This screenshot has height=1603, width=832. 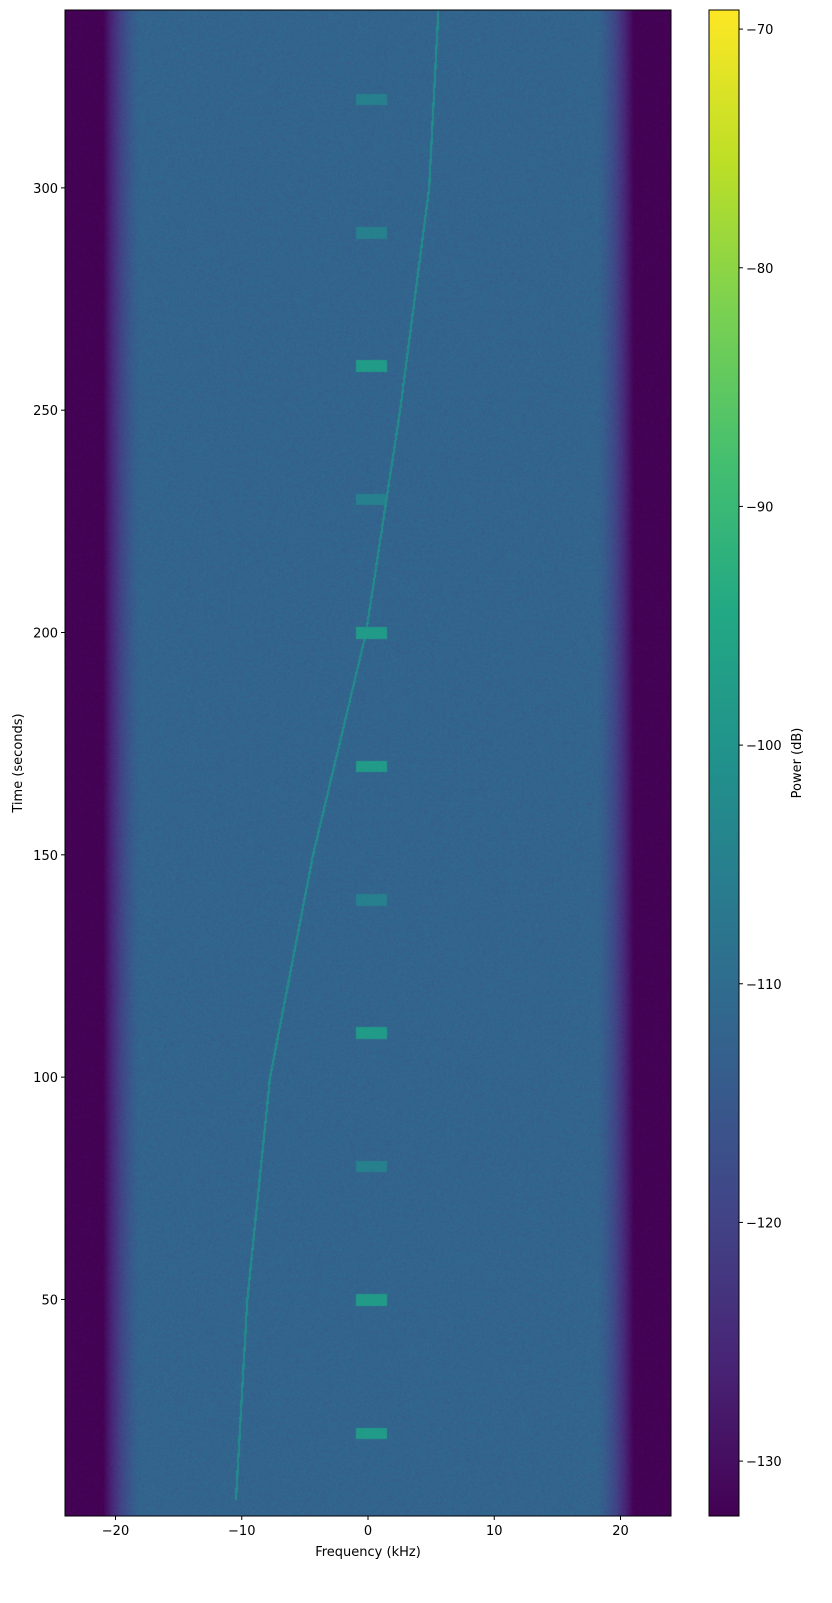 What do you see at coordinates (797, 763) in the screenshot?
I see `colorbar-label: Power (dB)` at bounding box center [797, 763].